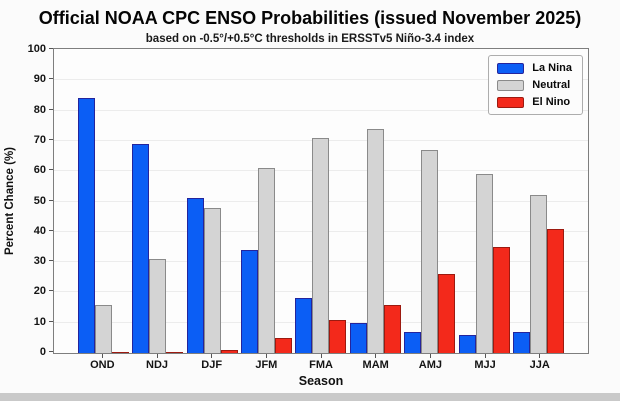 This screenshot has height=401, width=620. I want to click on x-tick-label-jfm: JFM, so click(266, 365).